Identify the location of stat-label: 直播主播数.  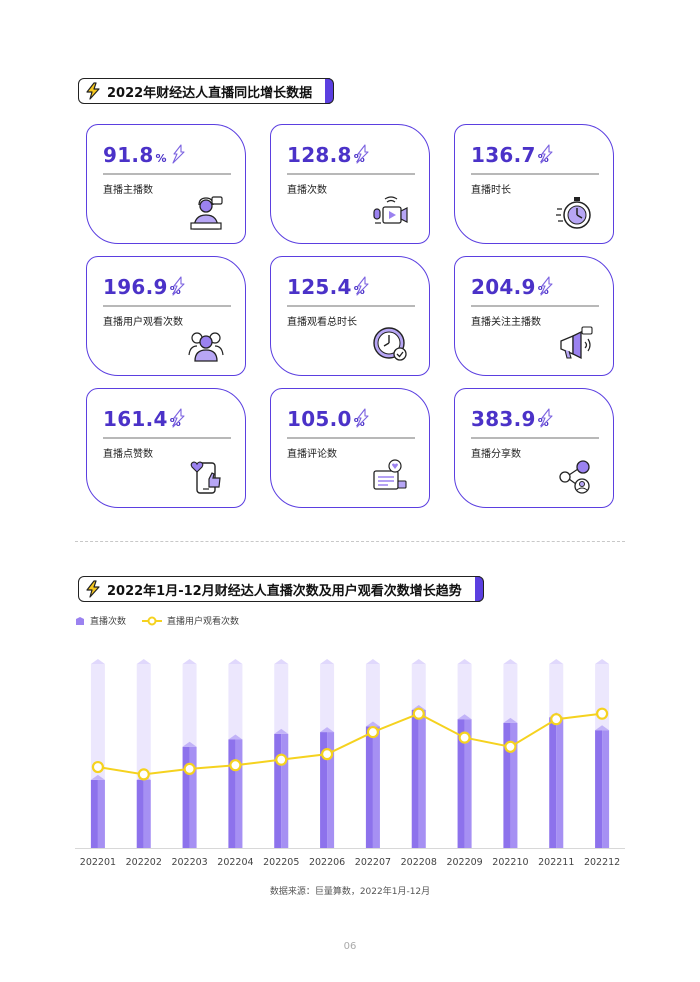
(128, 190).